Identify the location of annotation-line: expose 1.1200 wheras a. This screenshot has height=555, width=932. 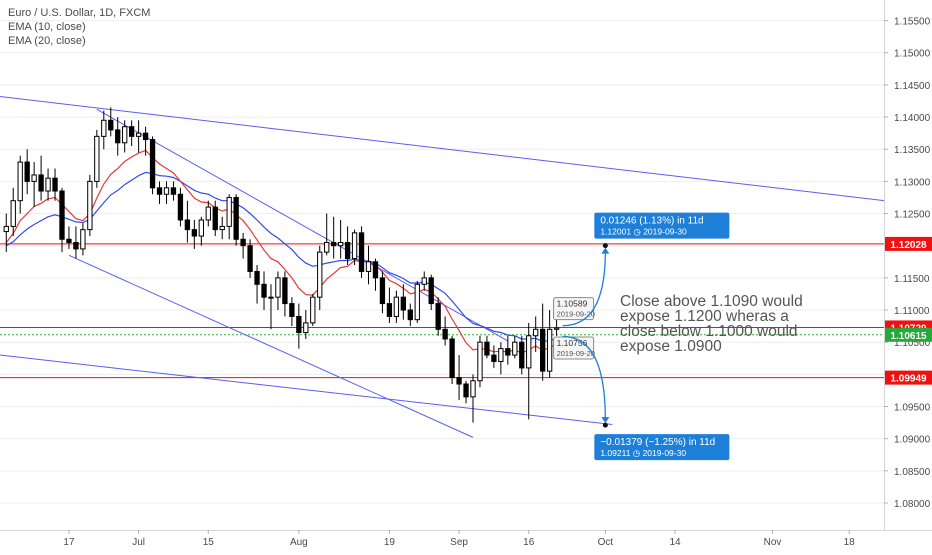
(704, 316).